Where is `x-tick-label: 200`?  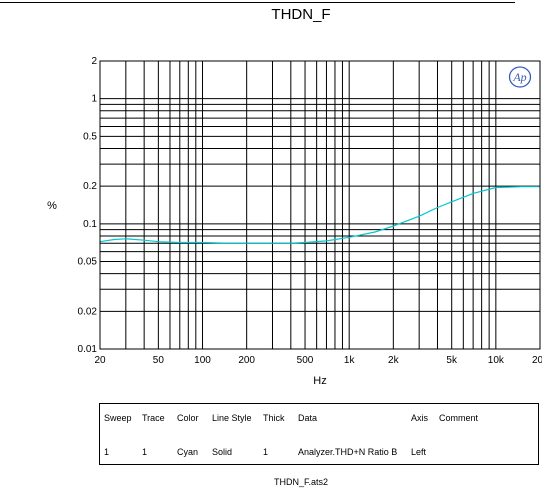 x-tick-label: 200 is located at coordinates (246, 360).